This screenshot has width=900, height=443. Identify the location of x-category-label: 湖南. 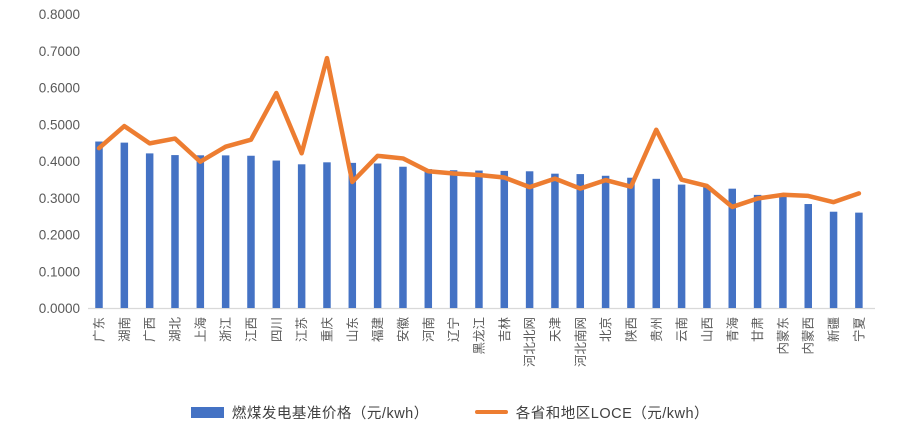
(124, 329).